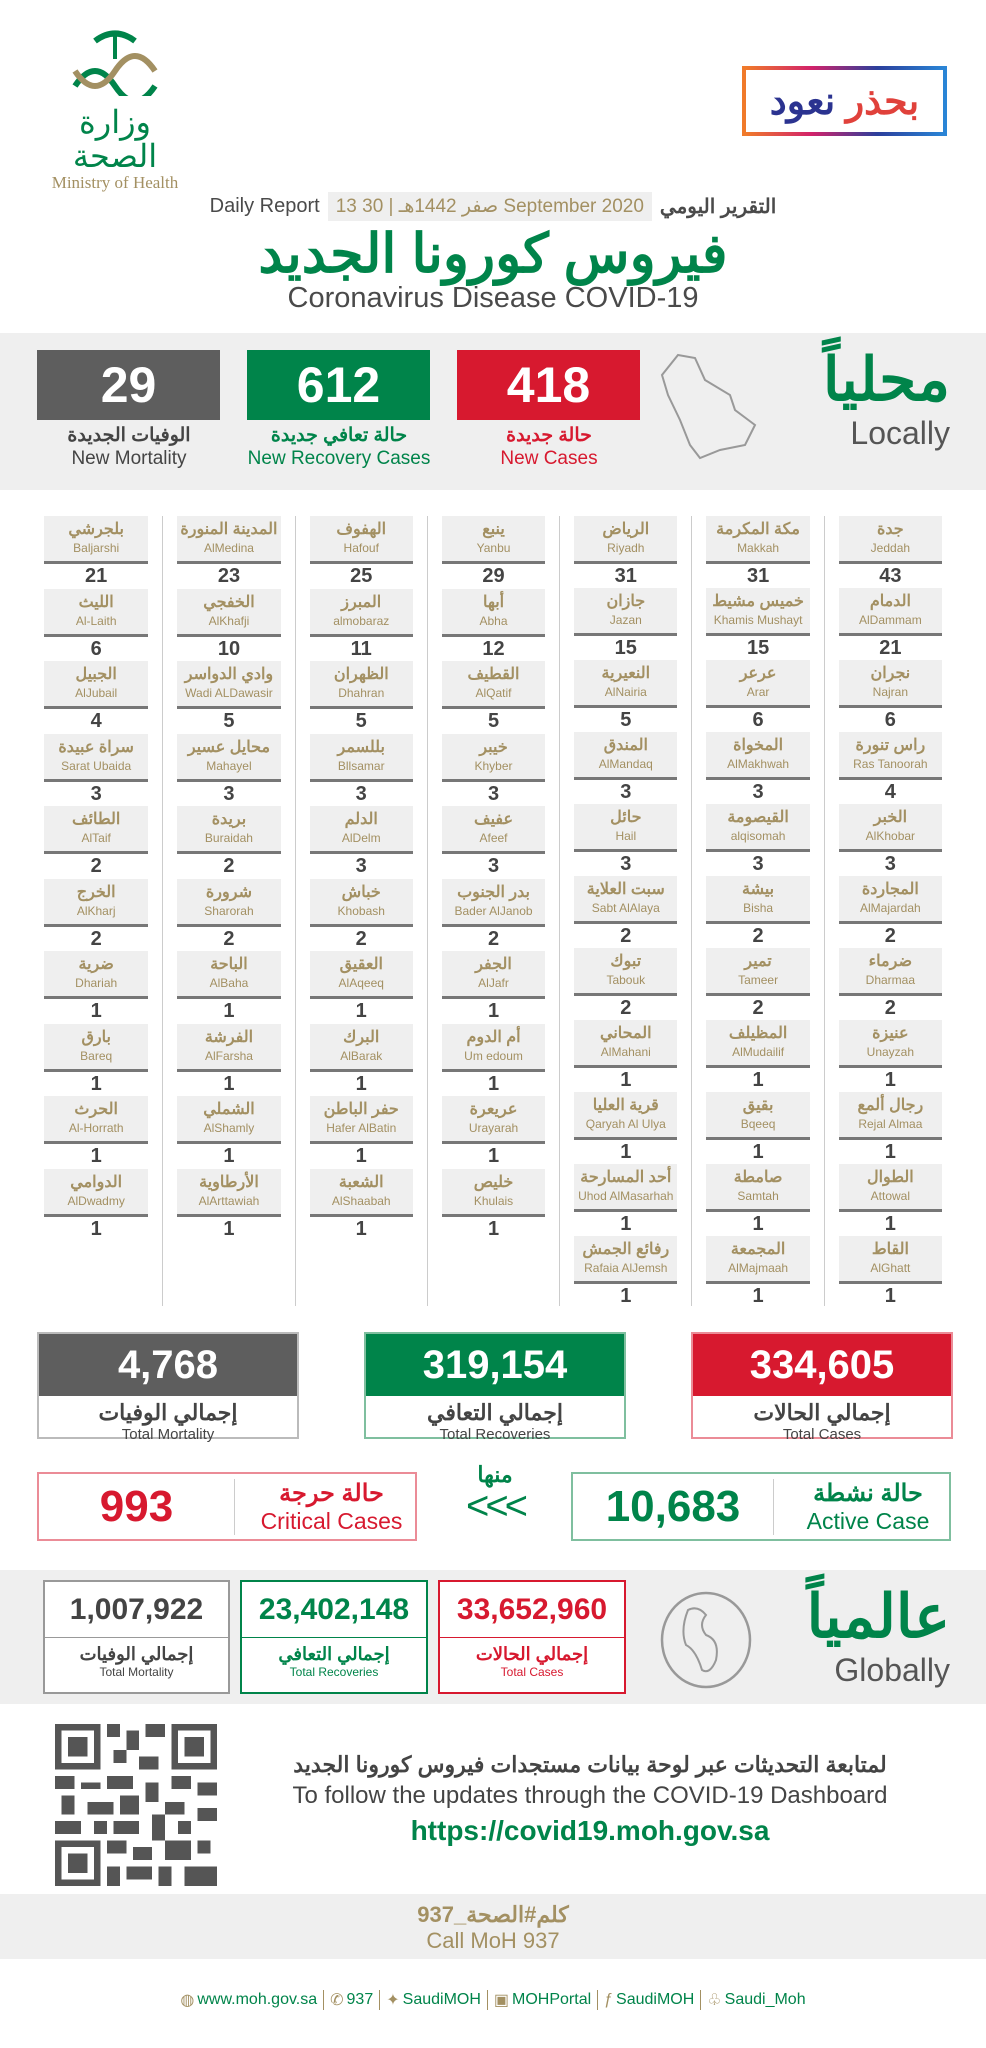 Image resolution: width=986 pixels, height=2048 pixels. I want to click on city-name: الدوامي AlDwadmy, so click(96, 1192).